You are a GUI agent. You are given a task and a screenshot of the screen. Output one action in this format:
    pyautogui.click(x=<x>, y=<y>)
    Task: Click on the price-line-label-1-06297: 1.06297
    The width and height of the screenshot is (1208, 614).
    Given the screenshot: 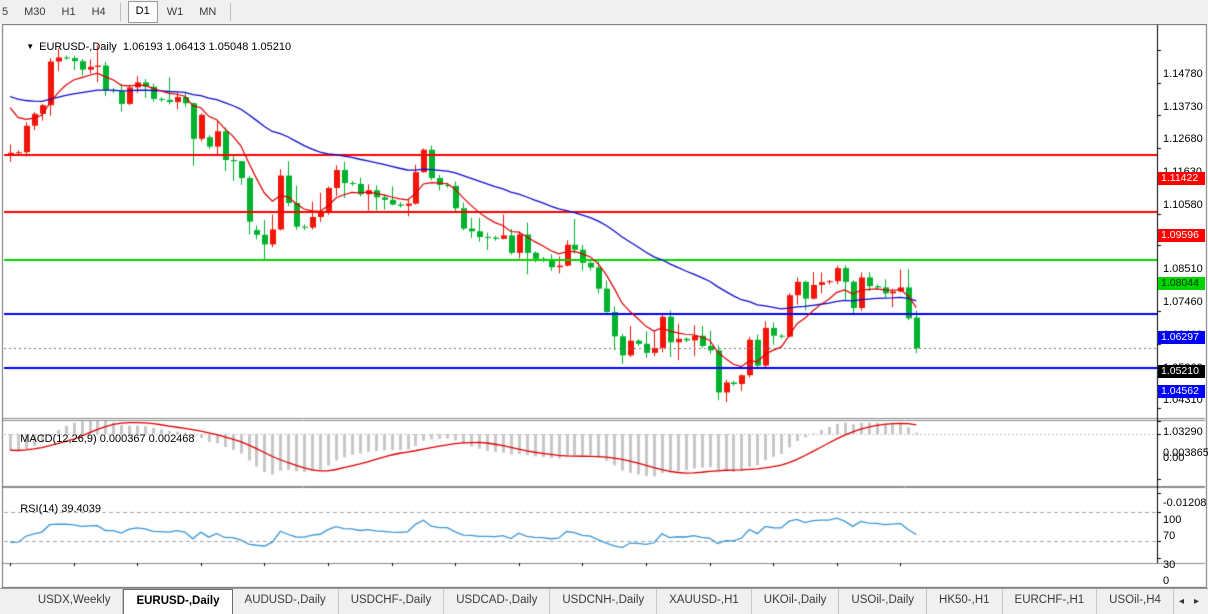 What is the action you would take?
    pyautogui.click(x=1181, y=337)
    